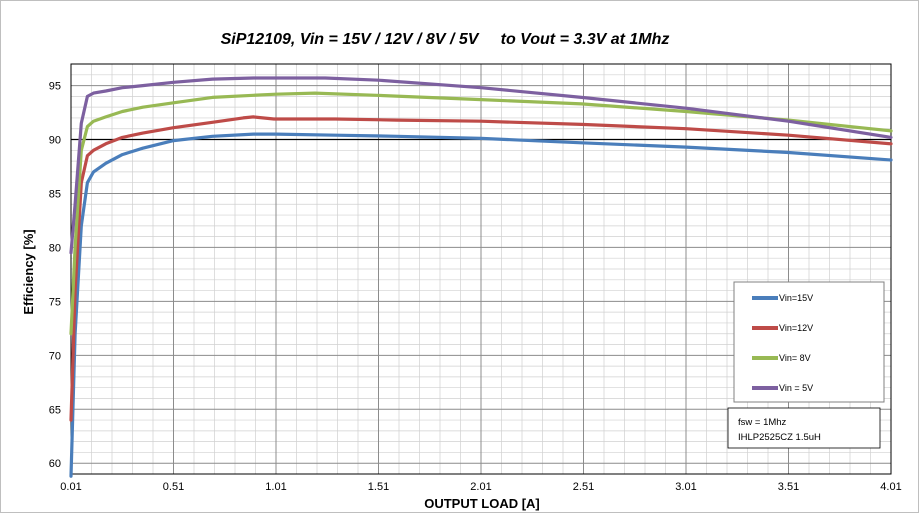 The height and width of the screenshot is (513, 919). What do you see at coordinates (378, 487) in the screenshot?
I see `x-tick-label: 1.51` at bounding box center [378, 487].